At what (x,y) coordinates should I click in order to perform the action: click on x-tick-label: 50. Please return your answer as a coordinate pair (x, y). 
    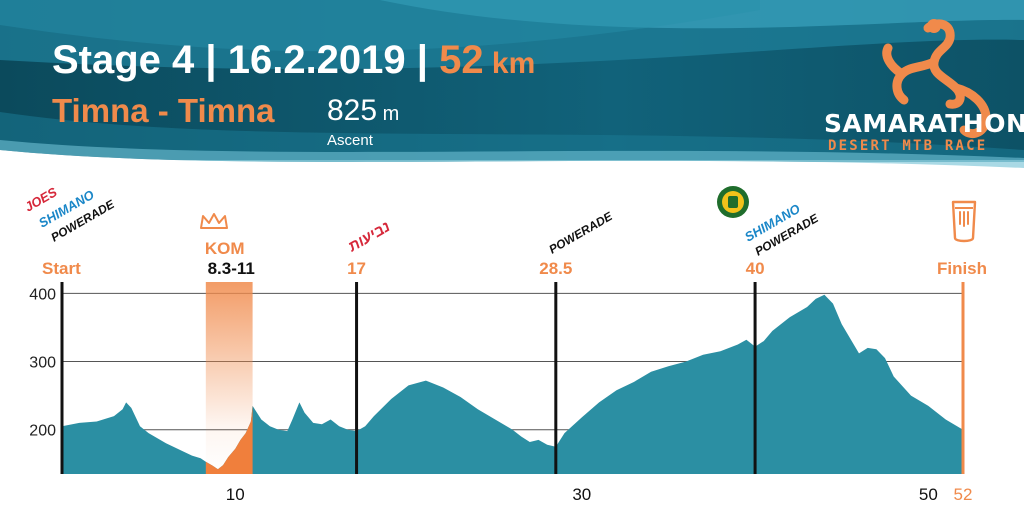
    Looking at the image, I should click on (928, 494).